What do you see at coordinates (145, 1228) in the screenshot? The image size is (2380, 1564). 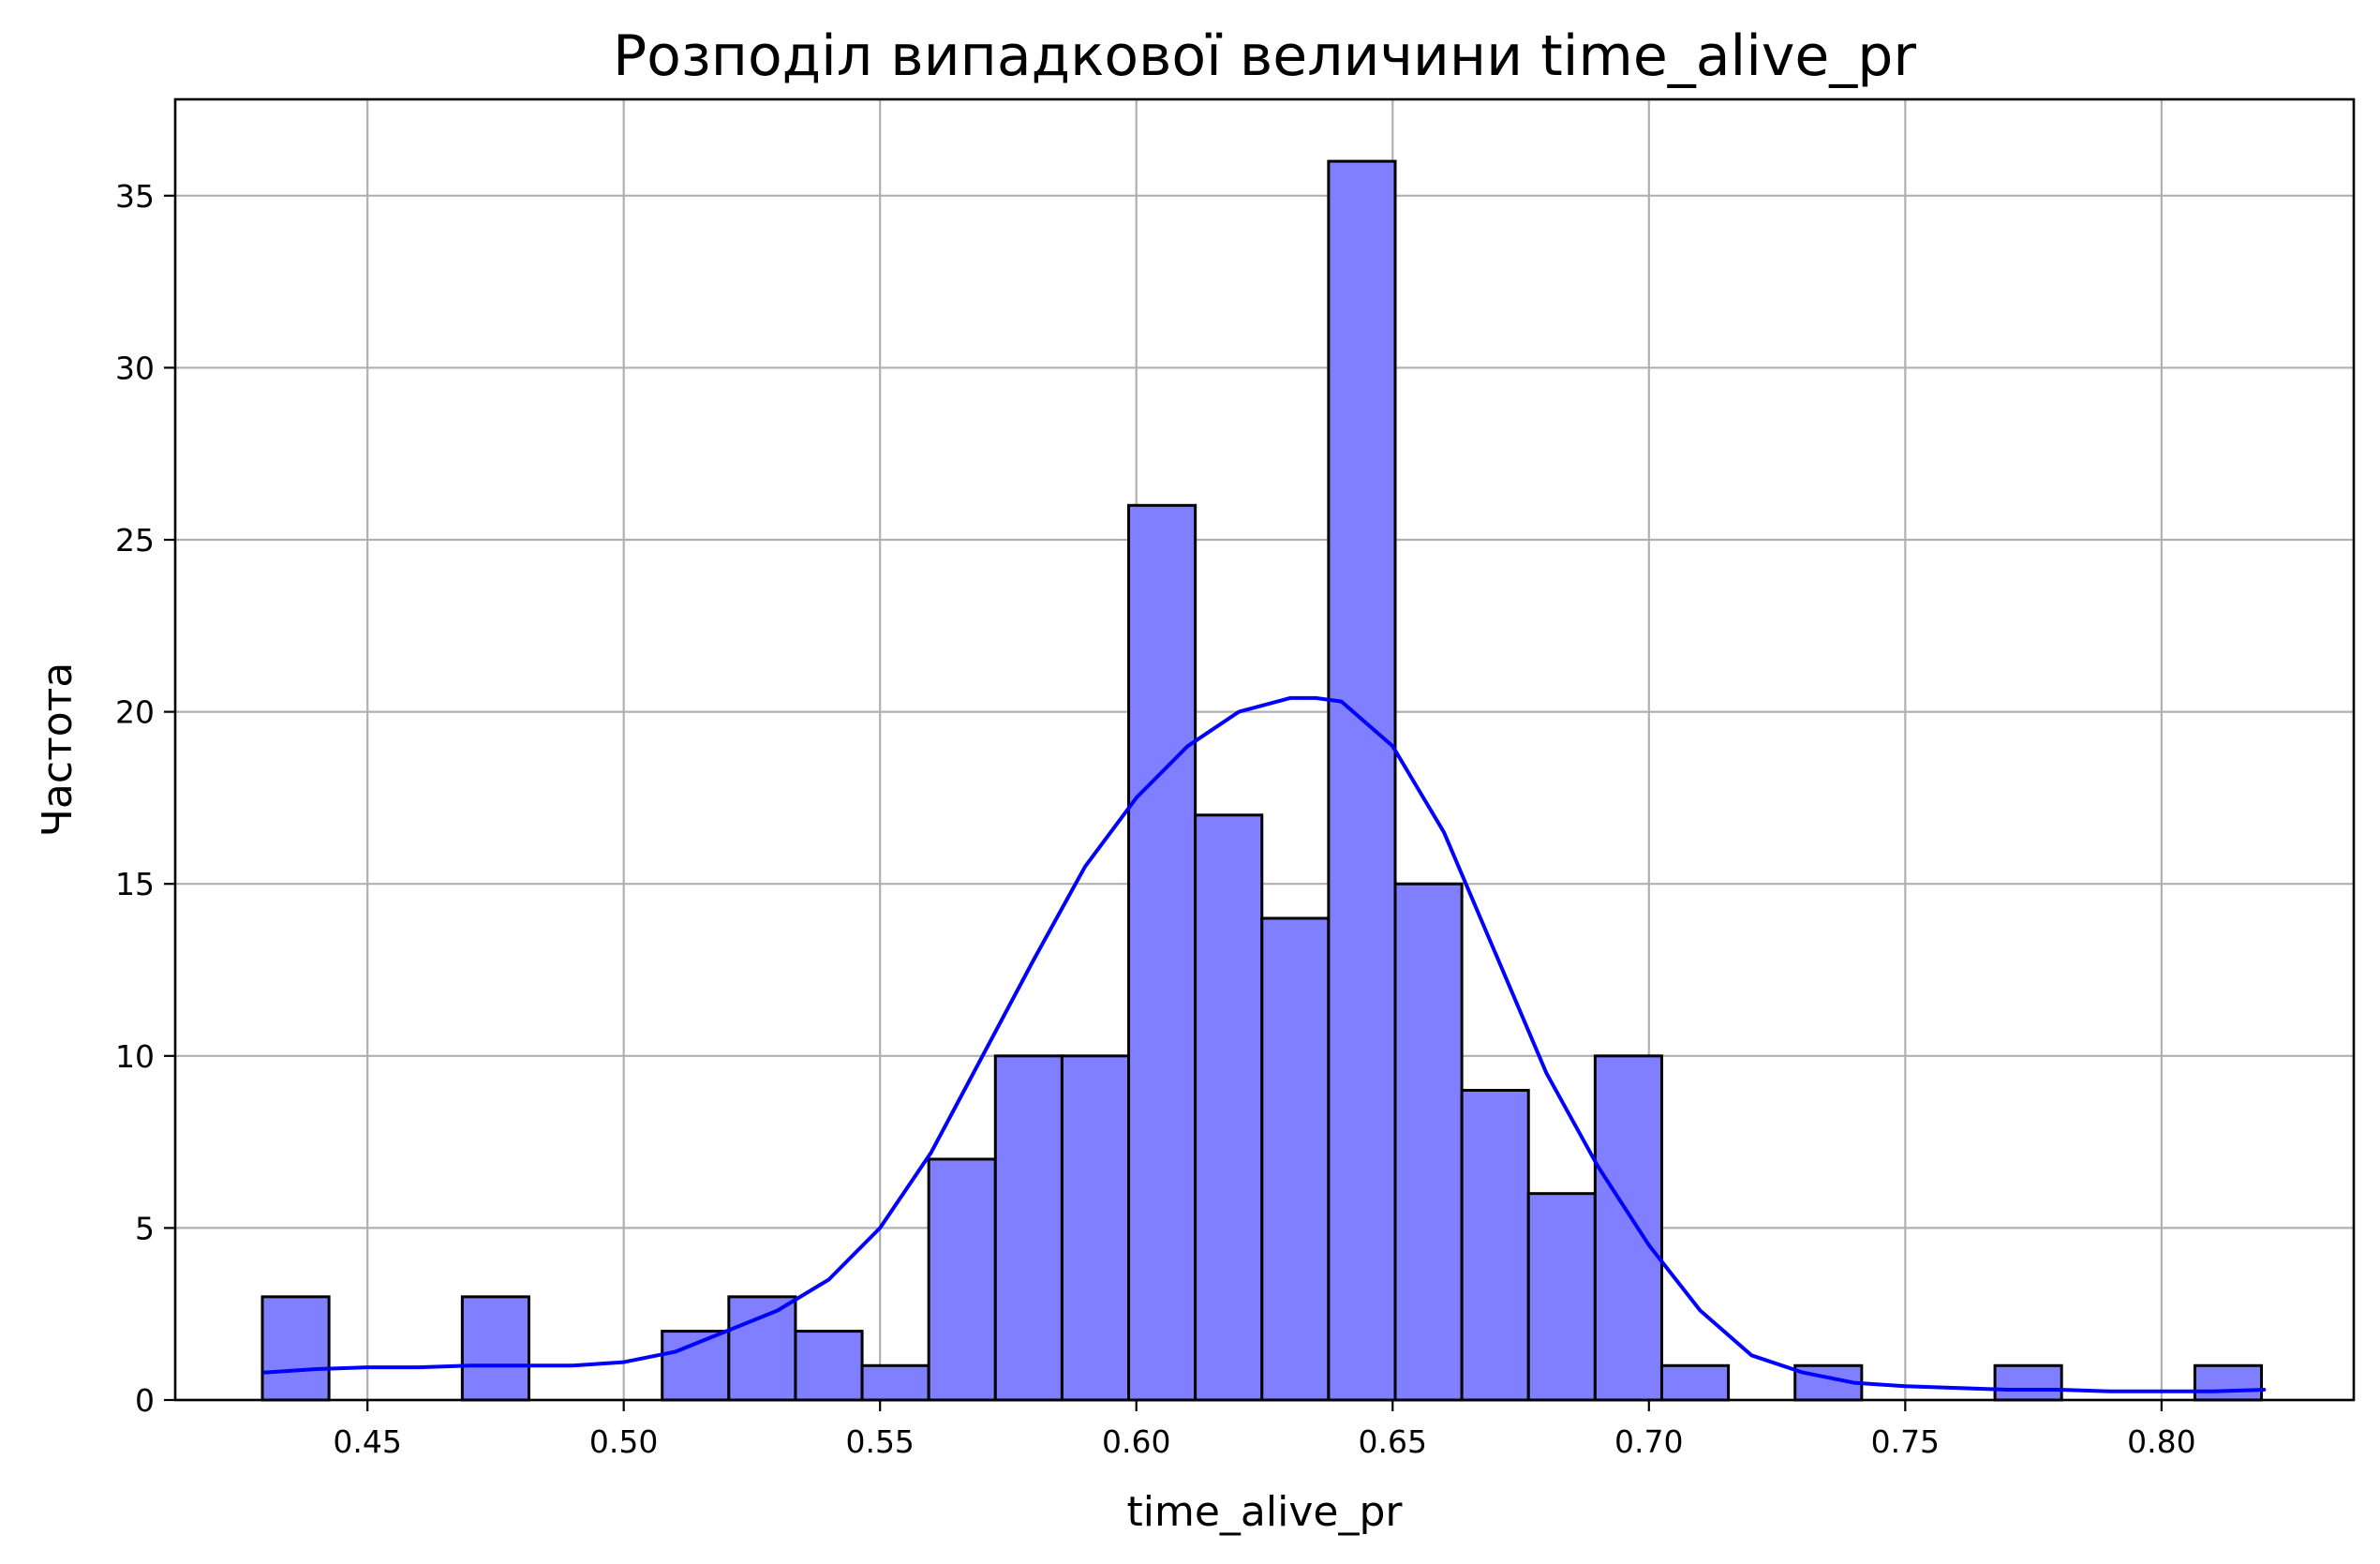 I see `y-tick-label: 5` at bounding box center [145, 1228].